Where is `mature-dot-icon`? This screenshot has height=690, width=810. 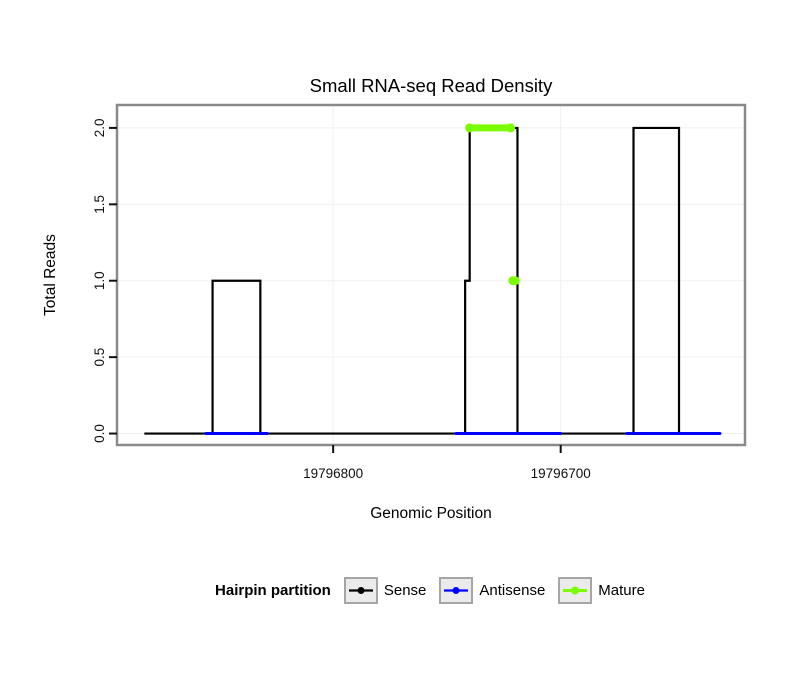
mature-dot-icon is located at coordinates (575, 590).